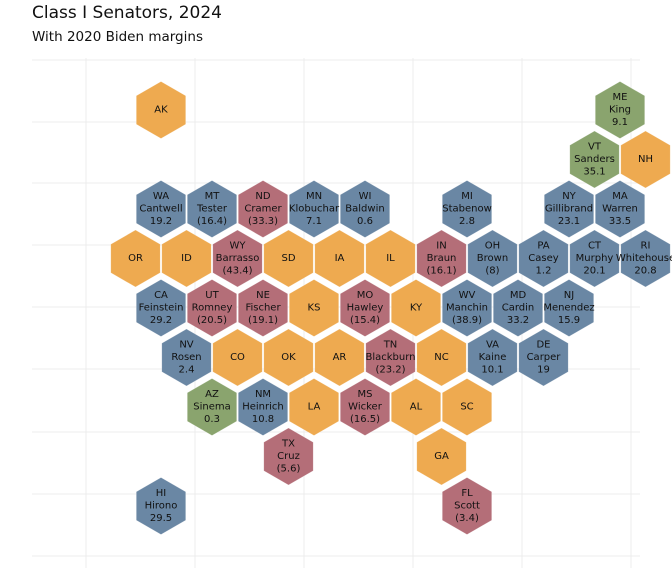 This screenshot has height=576, width=672. Describe the element at coordinates (544, 271) in the screenshot. I see `label-margin: 1.2` at that location.